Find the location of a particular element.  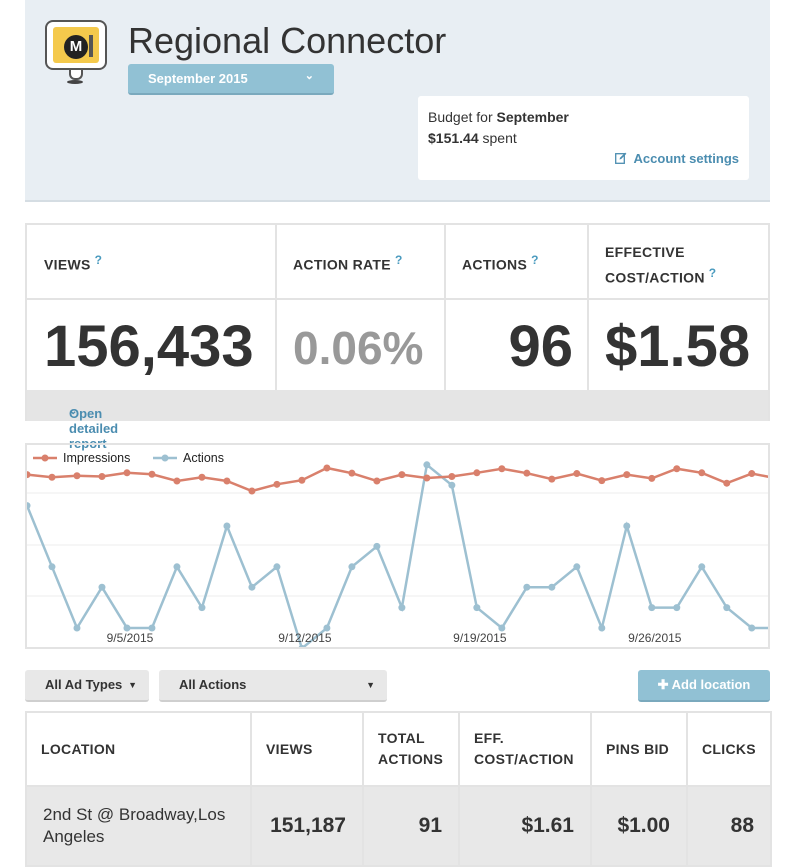

column-header-views: VIEWS is located at coordinates (307, 749).